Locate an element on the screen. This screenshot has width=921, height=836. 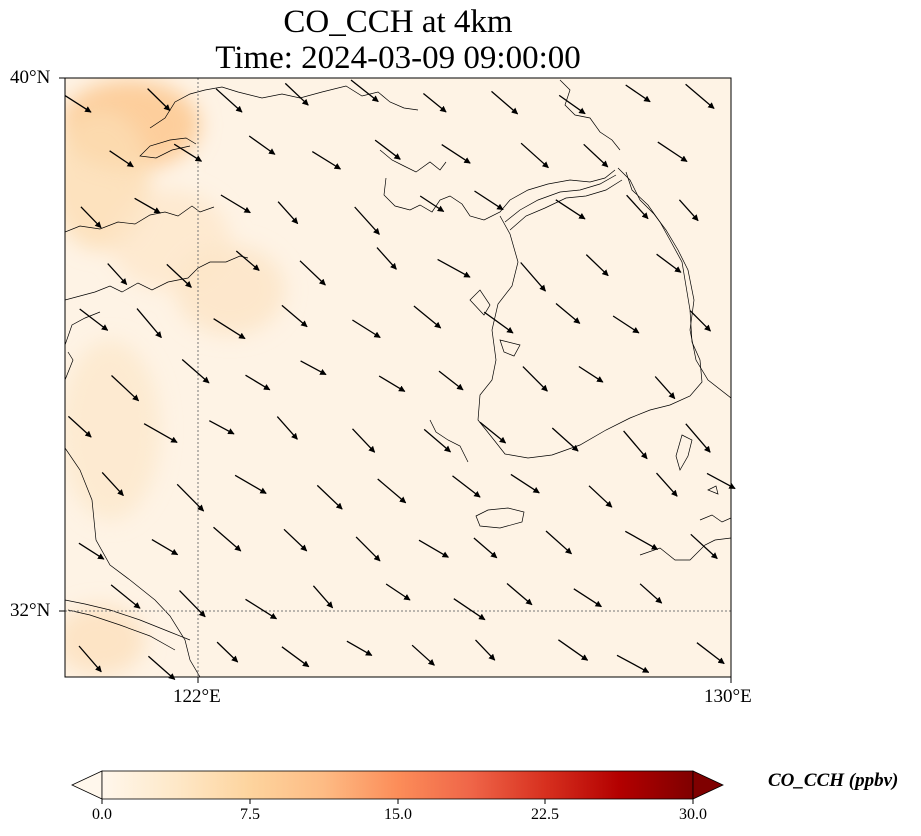
colorbar-tick-label: 22.5 is located at coordinates (545, 814).